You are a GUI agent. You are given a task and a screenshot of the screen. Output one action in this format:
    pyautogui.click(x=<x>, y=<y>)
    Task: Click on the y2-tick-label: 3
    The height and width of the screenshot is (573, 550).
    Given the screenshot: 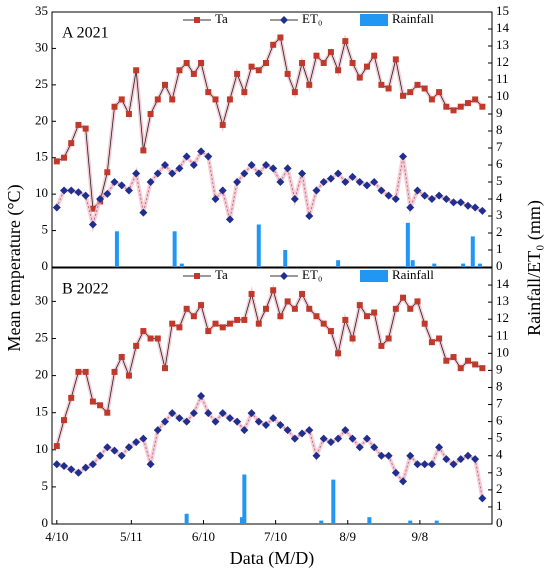 What is the action you would take?
    pyautogui.click(x=499, y=471)
    